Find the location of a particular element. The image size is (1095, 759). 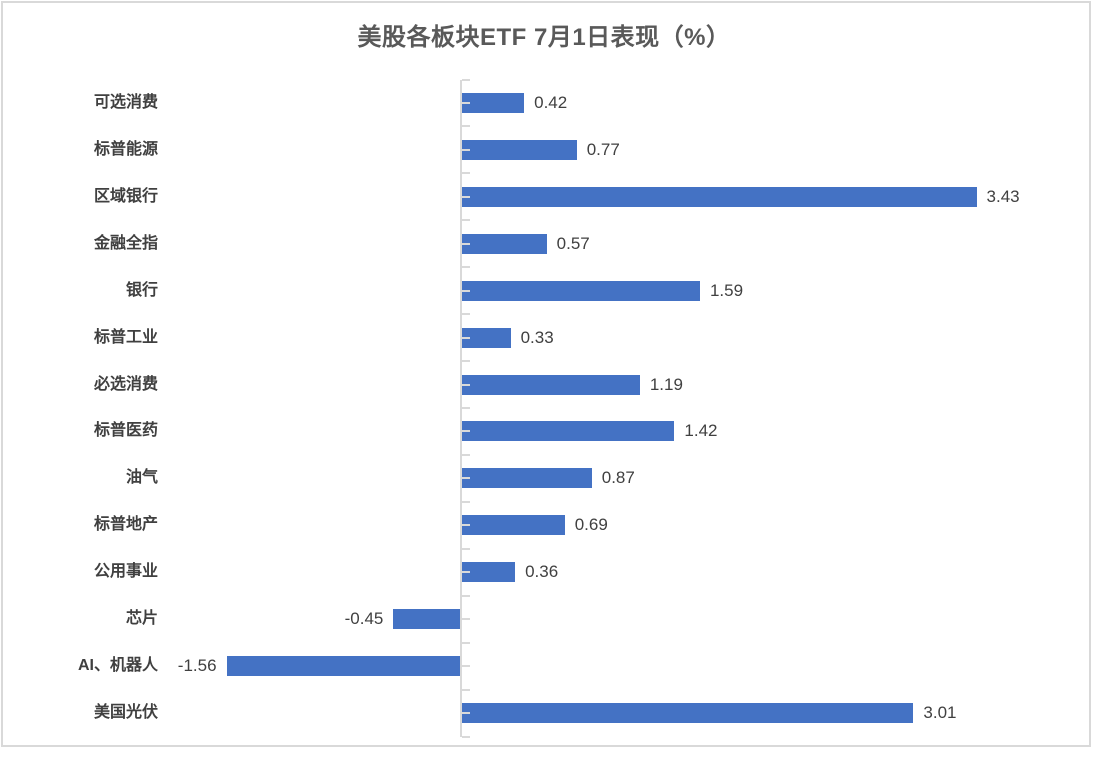

value-label-9: 0.87 is located at coordinates (618, 478).